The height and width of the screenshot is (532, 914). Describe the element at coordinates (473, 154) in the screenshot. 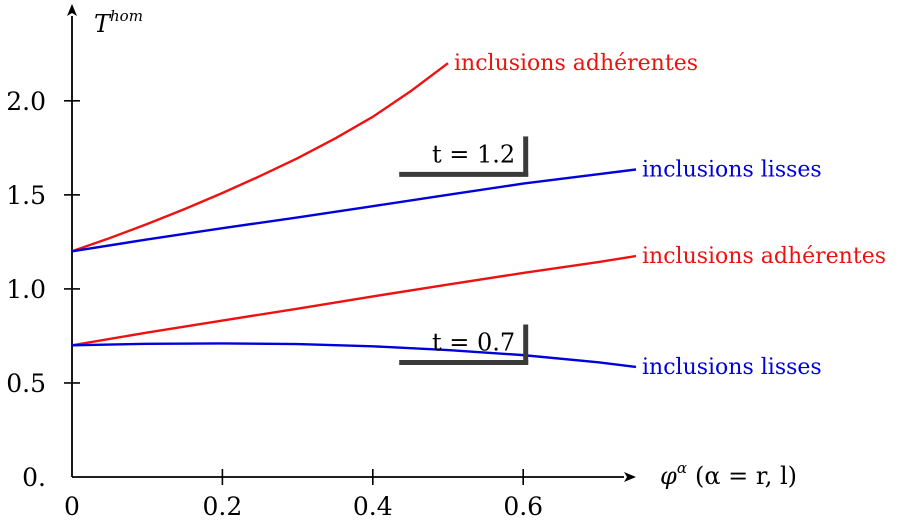

I see `annotation-text: t = 1.2` at that location.